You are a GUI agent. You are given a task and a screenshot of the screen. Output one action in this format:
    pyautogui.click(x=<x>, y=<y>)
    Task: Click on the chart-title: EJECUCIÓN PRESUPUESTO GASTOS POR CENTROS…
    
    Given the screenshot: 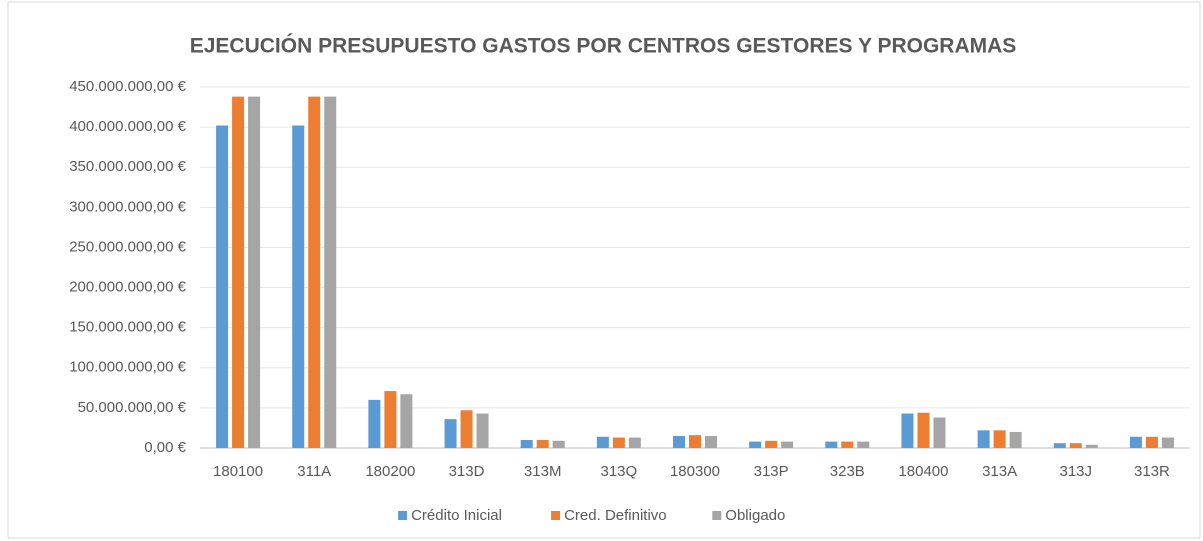 What is the action you would take?
    pyautogui.click(x=603, y=46)
    